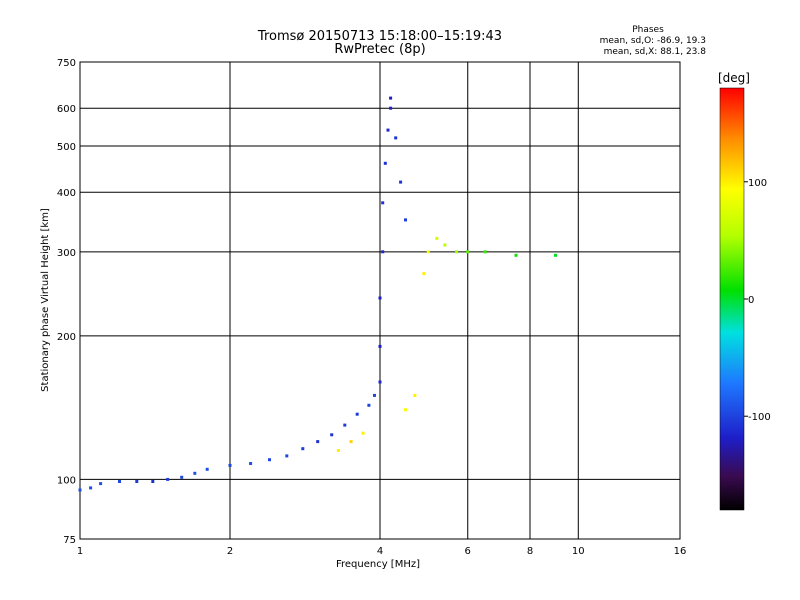  What do you see at coordinates (66, 302) in the screenshot?
I see `y-tick-labels: 75 100 200 300 400 500 600 750` at bounding box center [66, 302].